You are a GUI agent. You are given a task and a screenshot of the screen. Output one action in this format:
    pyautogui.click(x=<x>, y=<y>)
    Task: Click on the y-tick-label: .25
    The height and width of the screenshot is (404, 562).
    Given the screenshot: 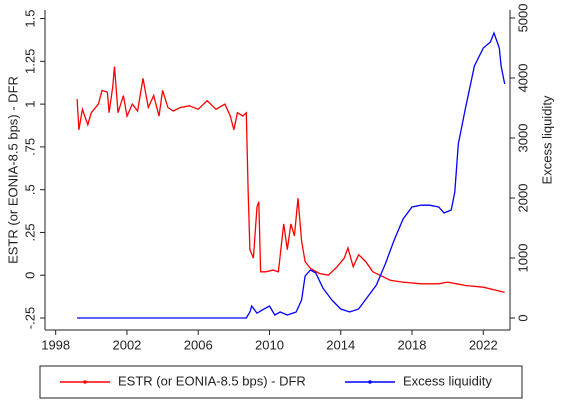 What is the action you would take?
    pyautogui.click(x=29, y=232)
    